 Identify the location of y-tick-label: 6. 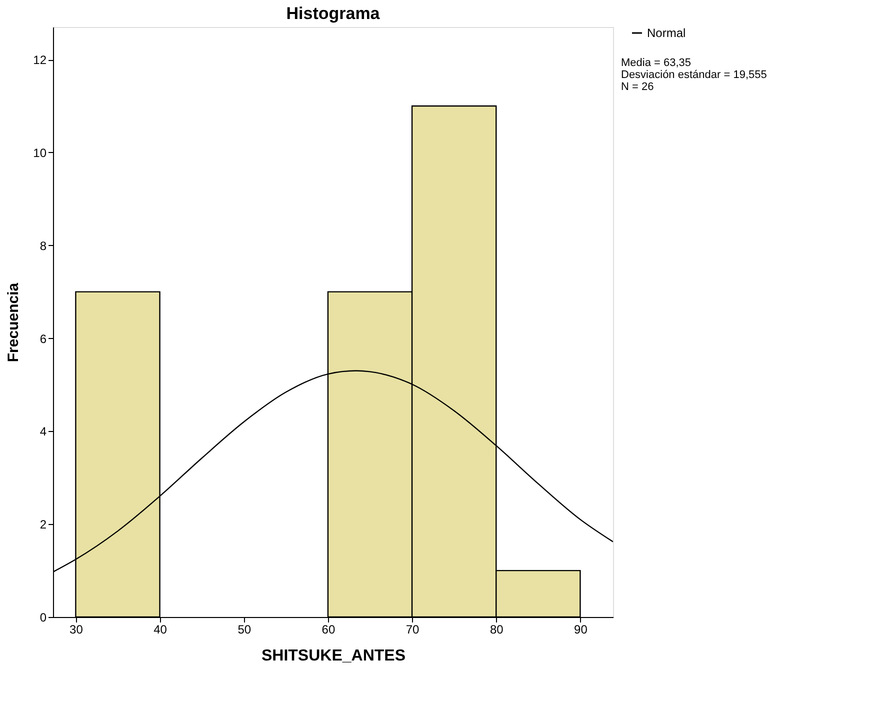
(43, 339).